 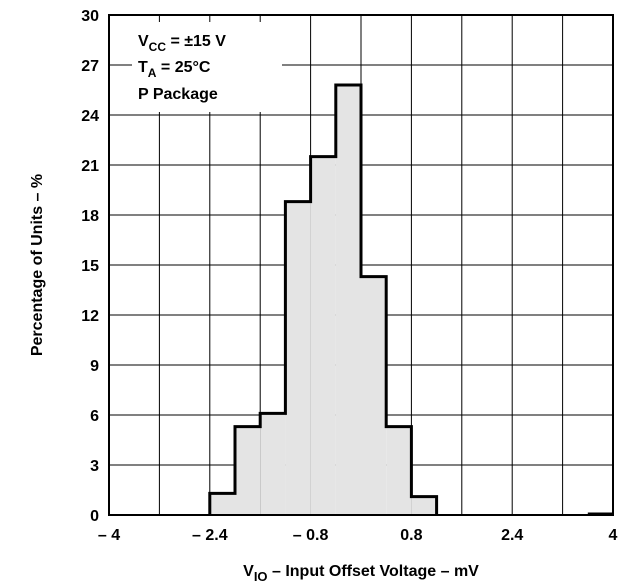 I want to click on x-tick-label: 2.4, so click(x=512, y=535).